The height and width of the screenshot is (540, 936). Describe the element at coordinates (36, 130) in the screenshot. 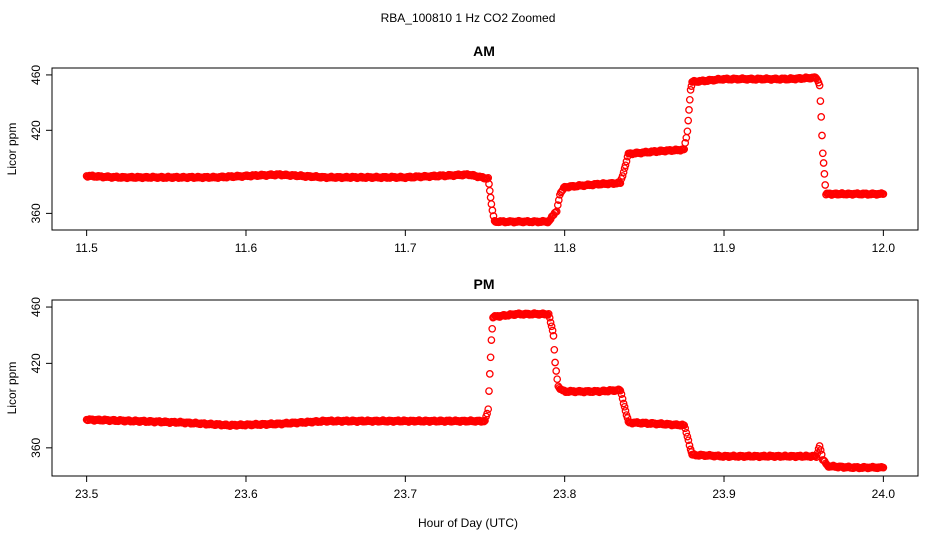

I see `am-y-tick-label: 420` at that location.